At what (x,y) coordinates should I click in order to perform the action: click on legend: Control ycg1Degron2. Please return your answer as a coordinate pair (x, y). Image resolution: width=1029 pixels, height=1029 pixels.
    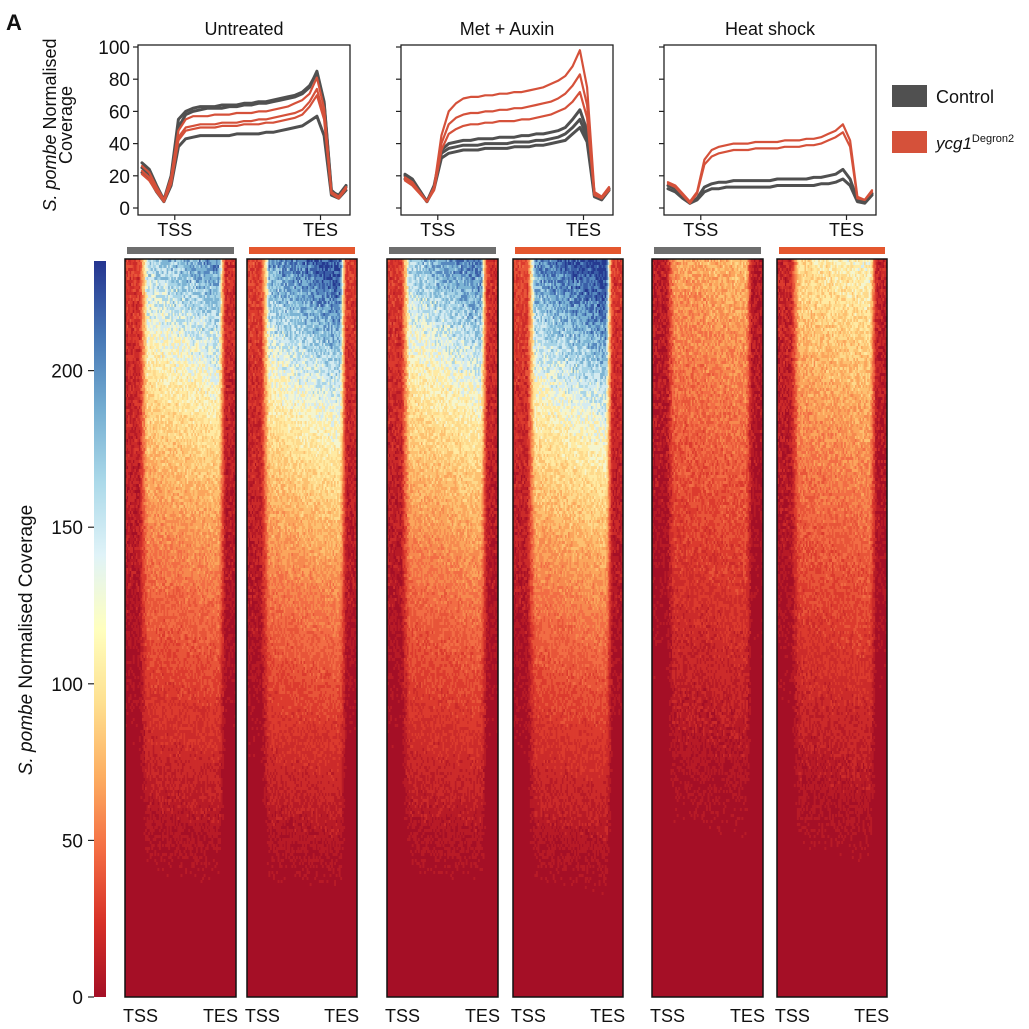
    Looking at the image, I should click on (953, 119).